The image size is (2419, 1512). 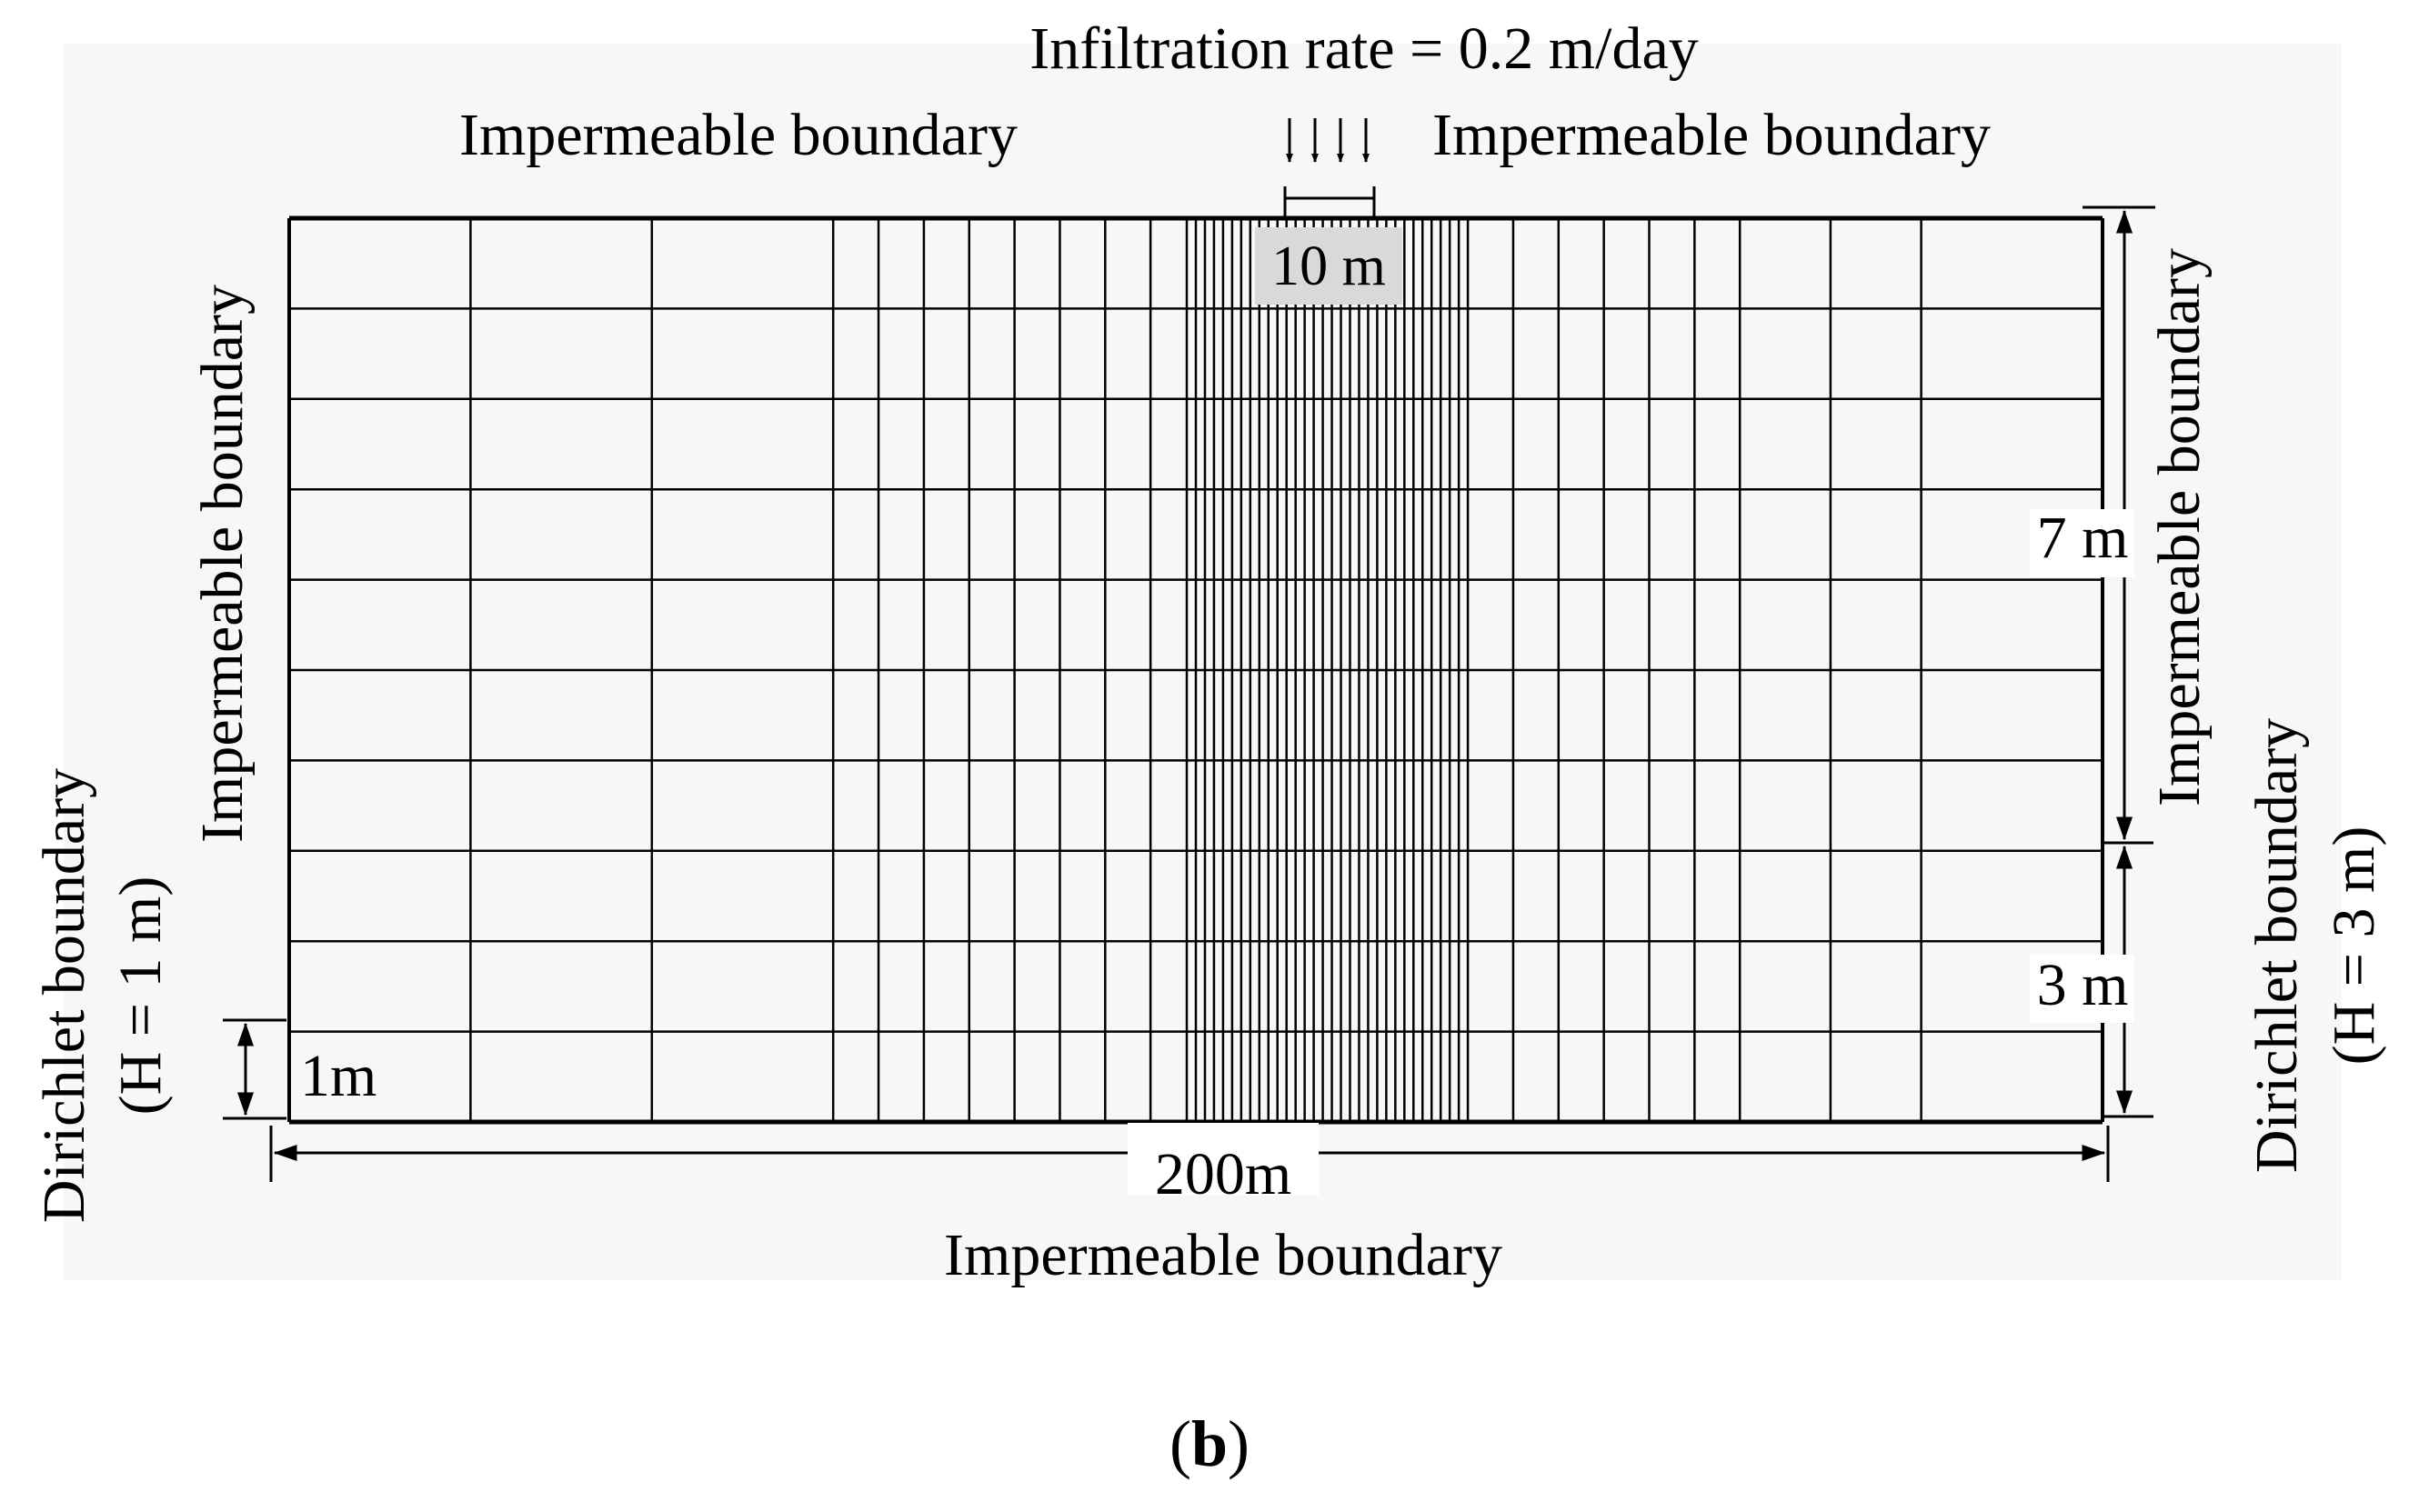 I want to click on left-boundary-label: Impermeable boundary, so click(x=222, y=564).